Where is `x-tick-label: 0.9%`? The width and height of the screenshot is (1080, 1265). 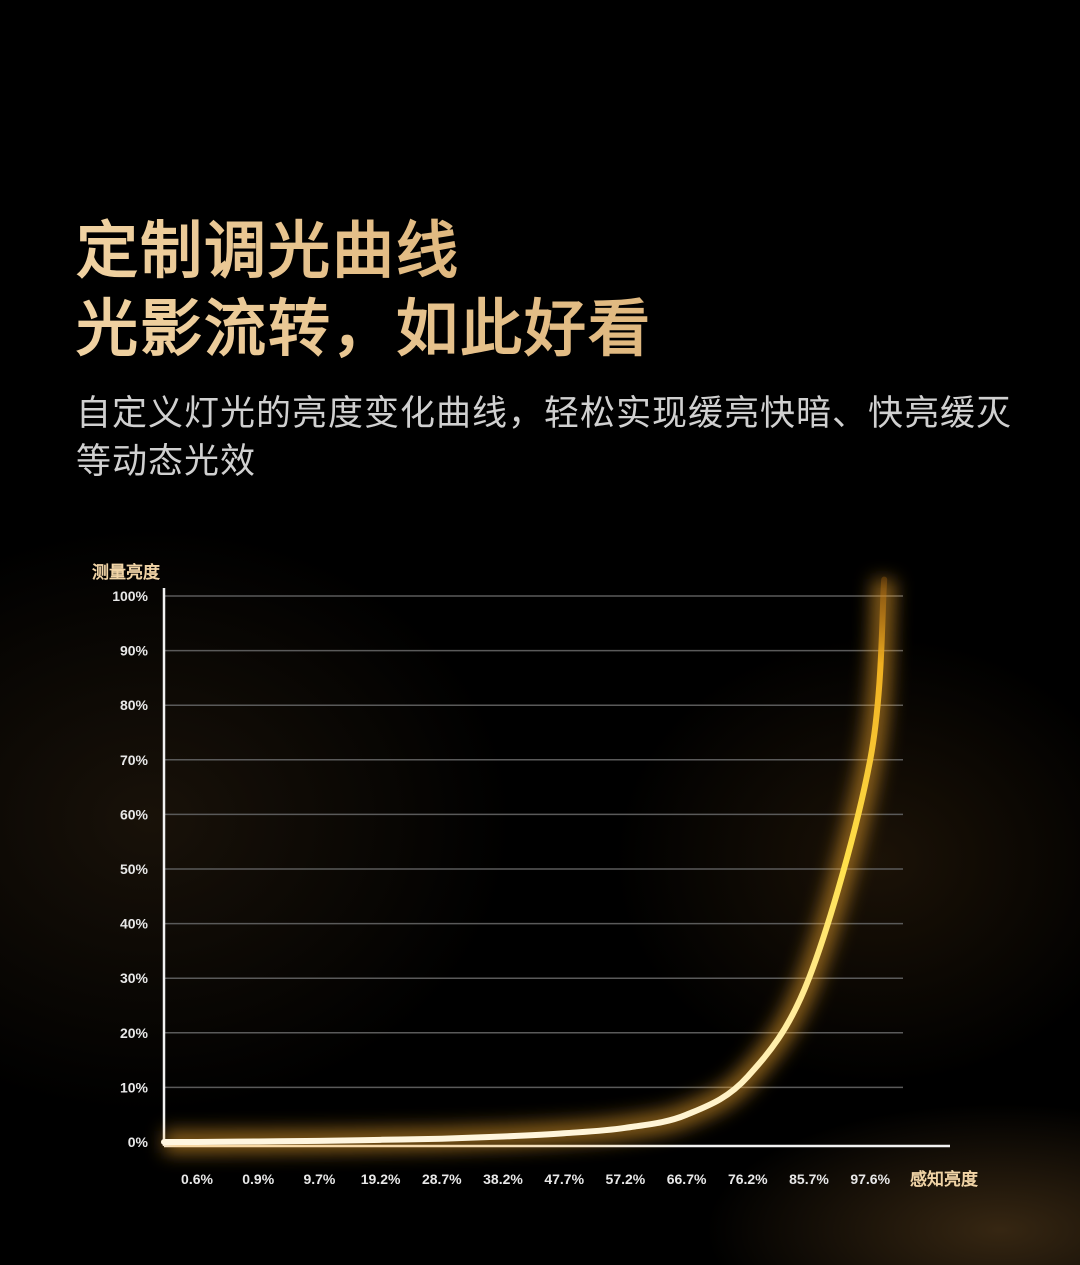 x-tick-label: 0.9% is located at coordinates (258, 1179).